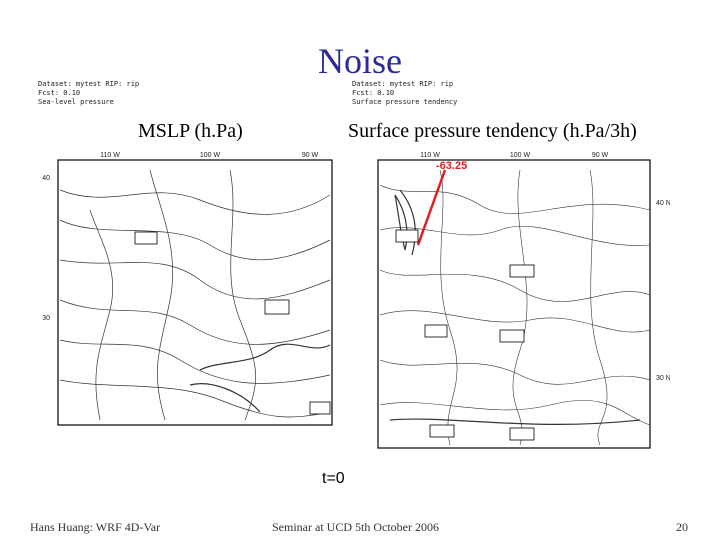 This screenshot has width=720, height=540. Describe the element at coordinates (405, 102) in the screenshot. I see `header-line: Surface pressure tendency` at that location.